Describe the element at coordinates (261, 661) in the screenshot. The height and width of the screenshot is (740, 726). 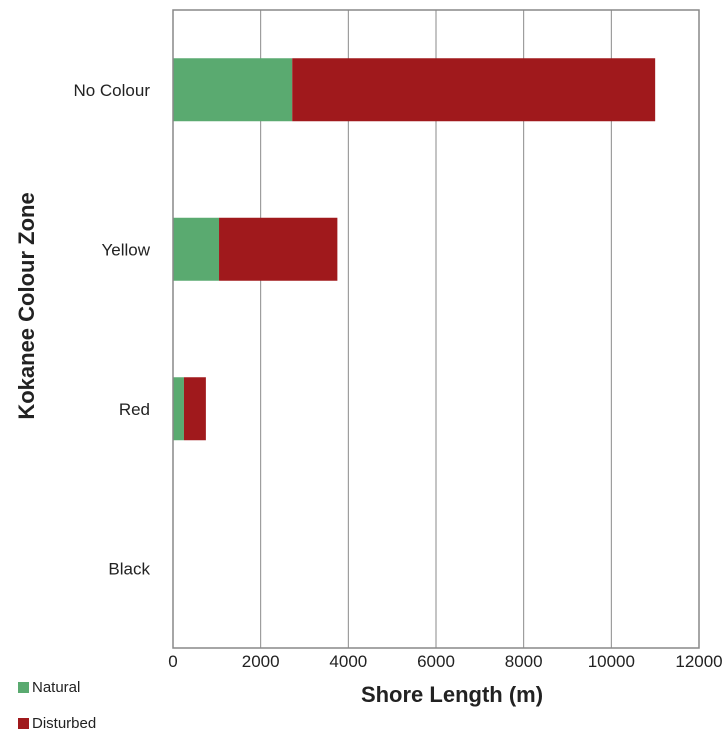
I see `x-tick-label: 2000` at that location.